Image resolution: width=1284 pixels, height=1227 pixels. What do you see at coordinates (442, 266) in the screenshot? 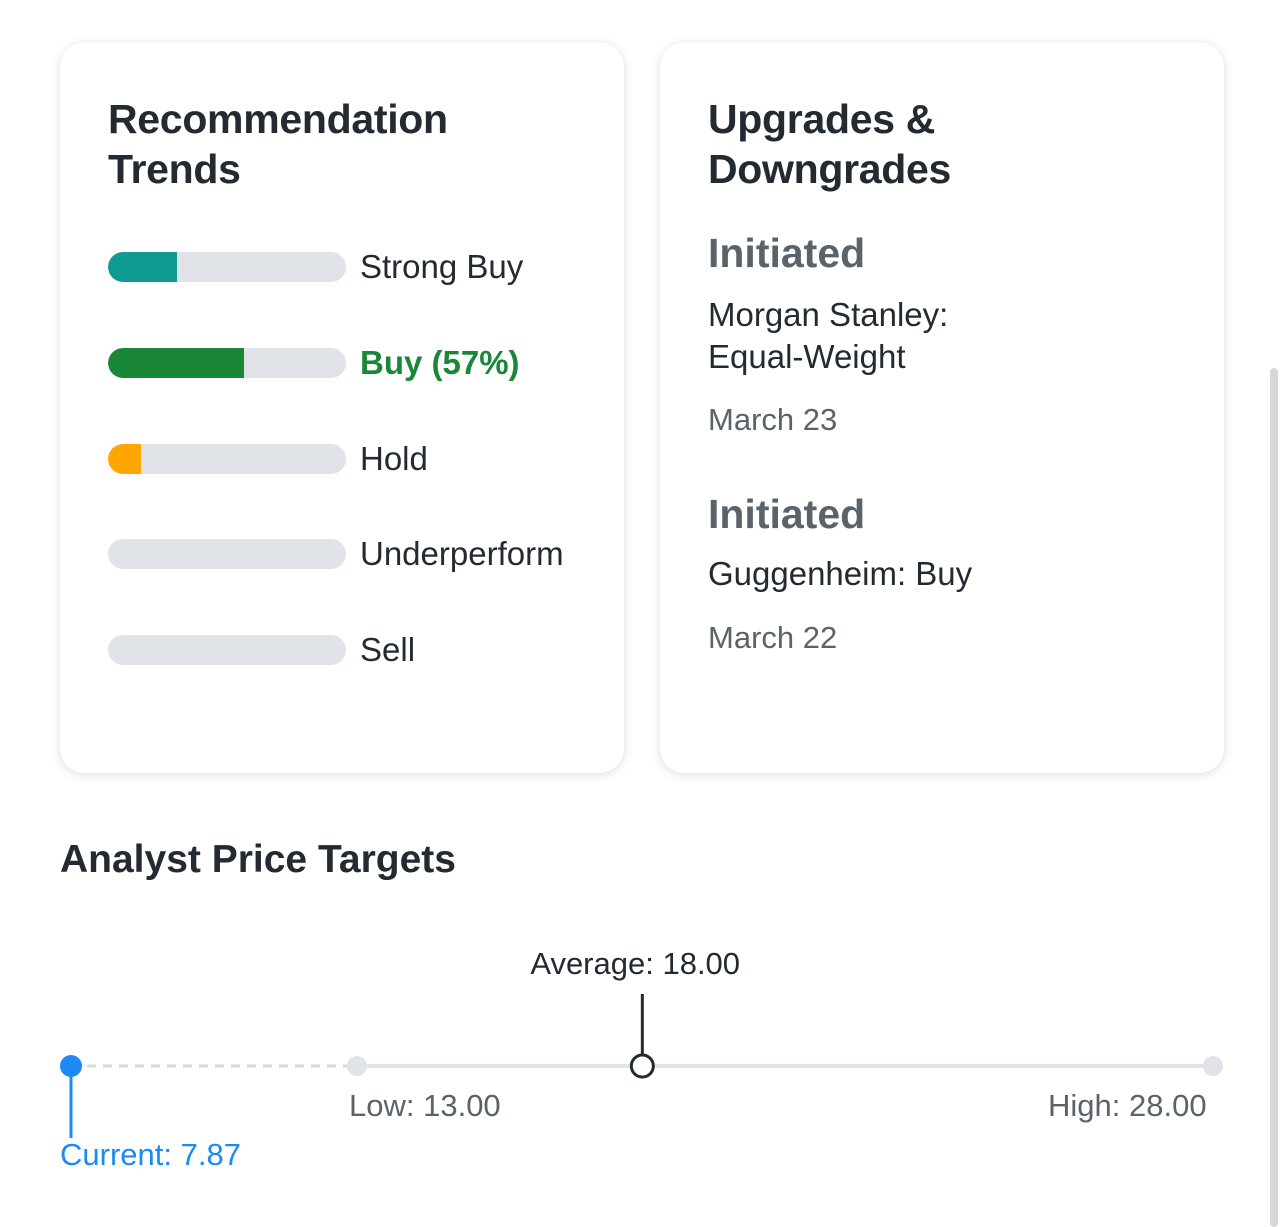
I see `trend-label: Strong Buy` at bounding box center [442, 266].